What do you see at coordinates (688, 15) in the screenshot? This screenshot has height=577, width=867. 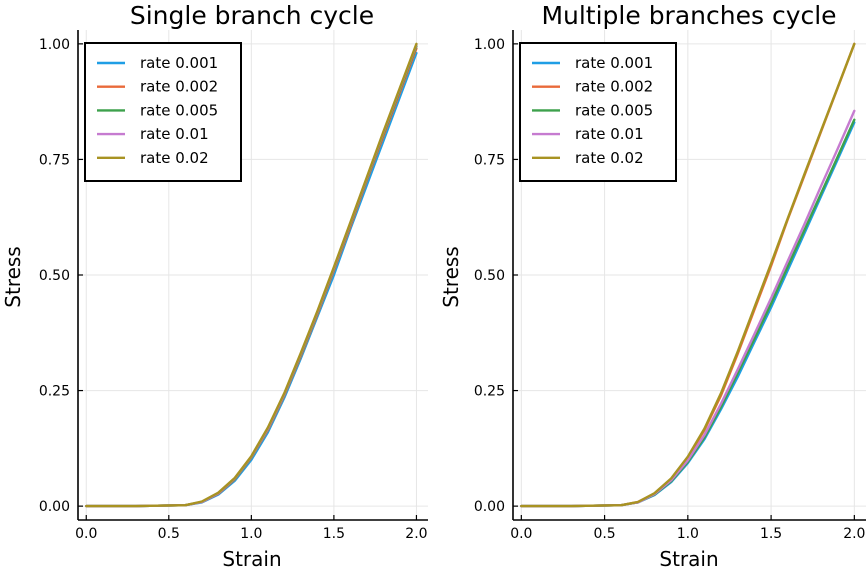 I see `chart-title: Multiple branches cycle` at bounding box center [688, 15].